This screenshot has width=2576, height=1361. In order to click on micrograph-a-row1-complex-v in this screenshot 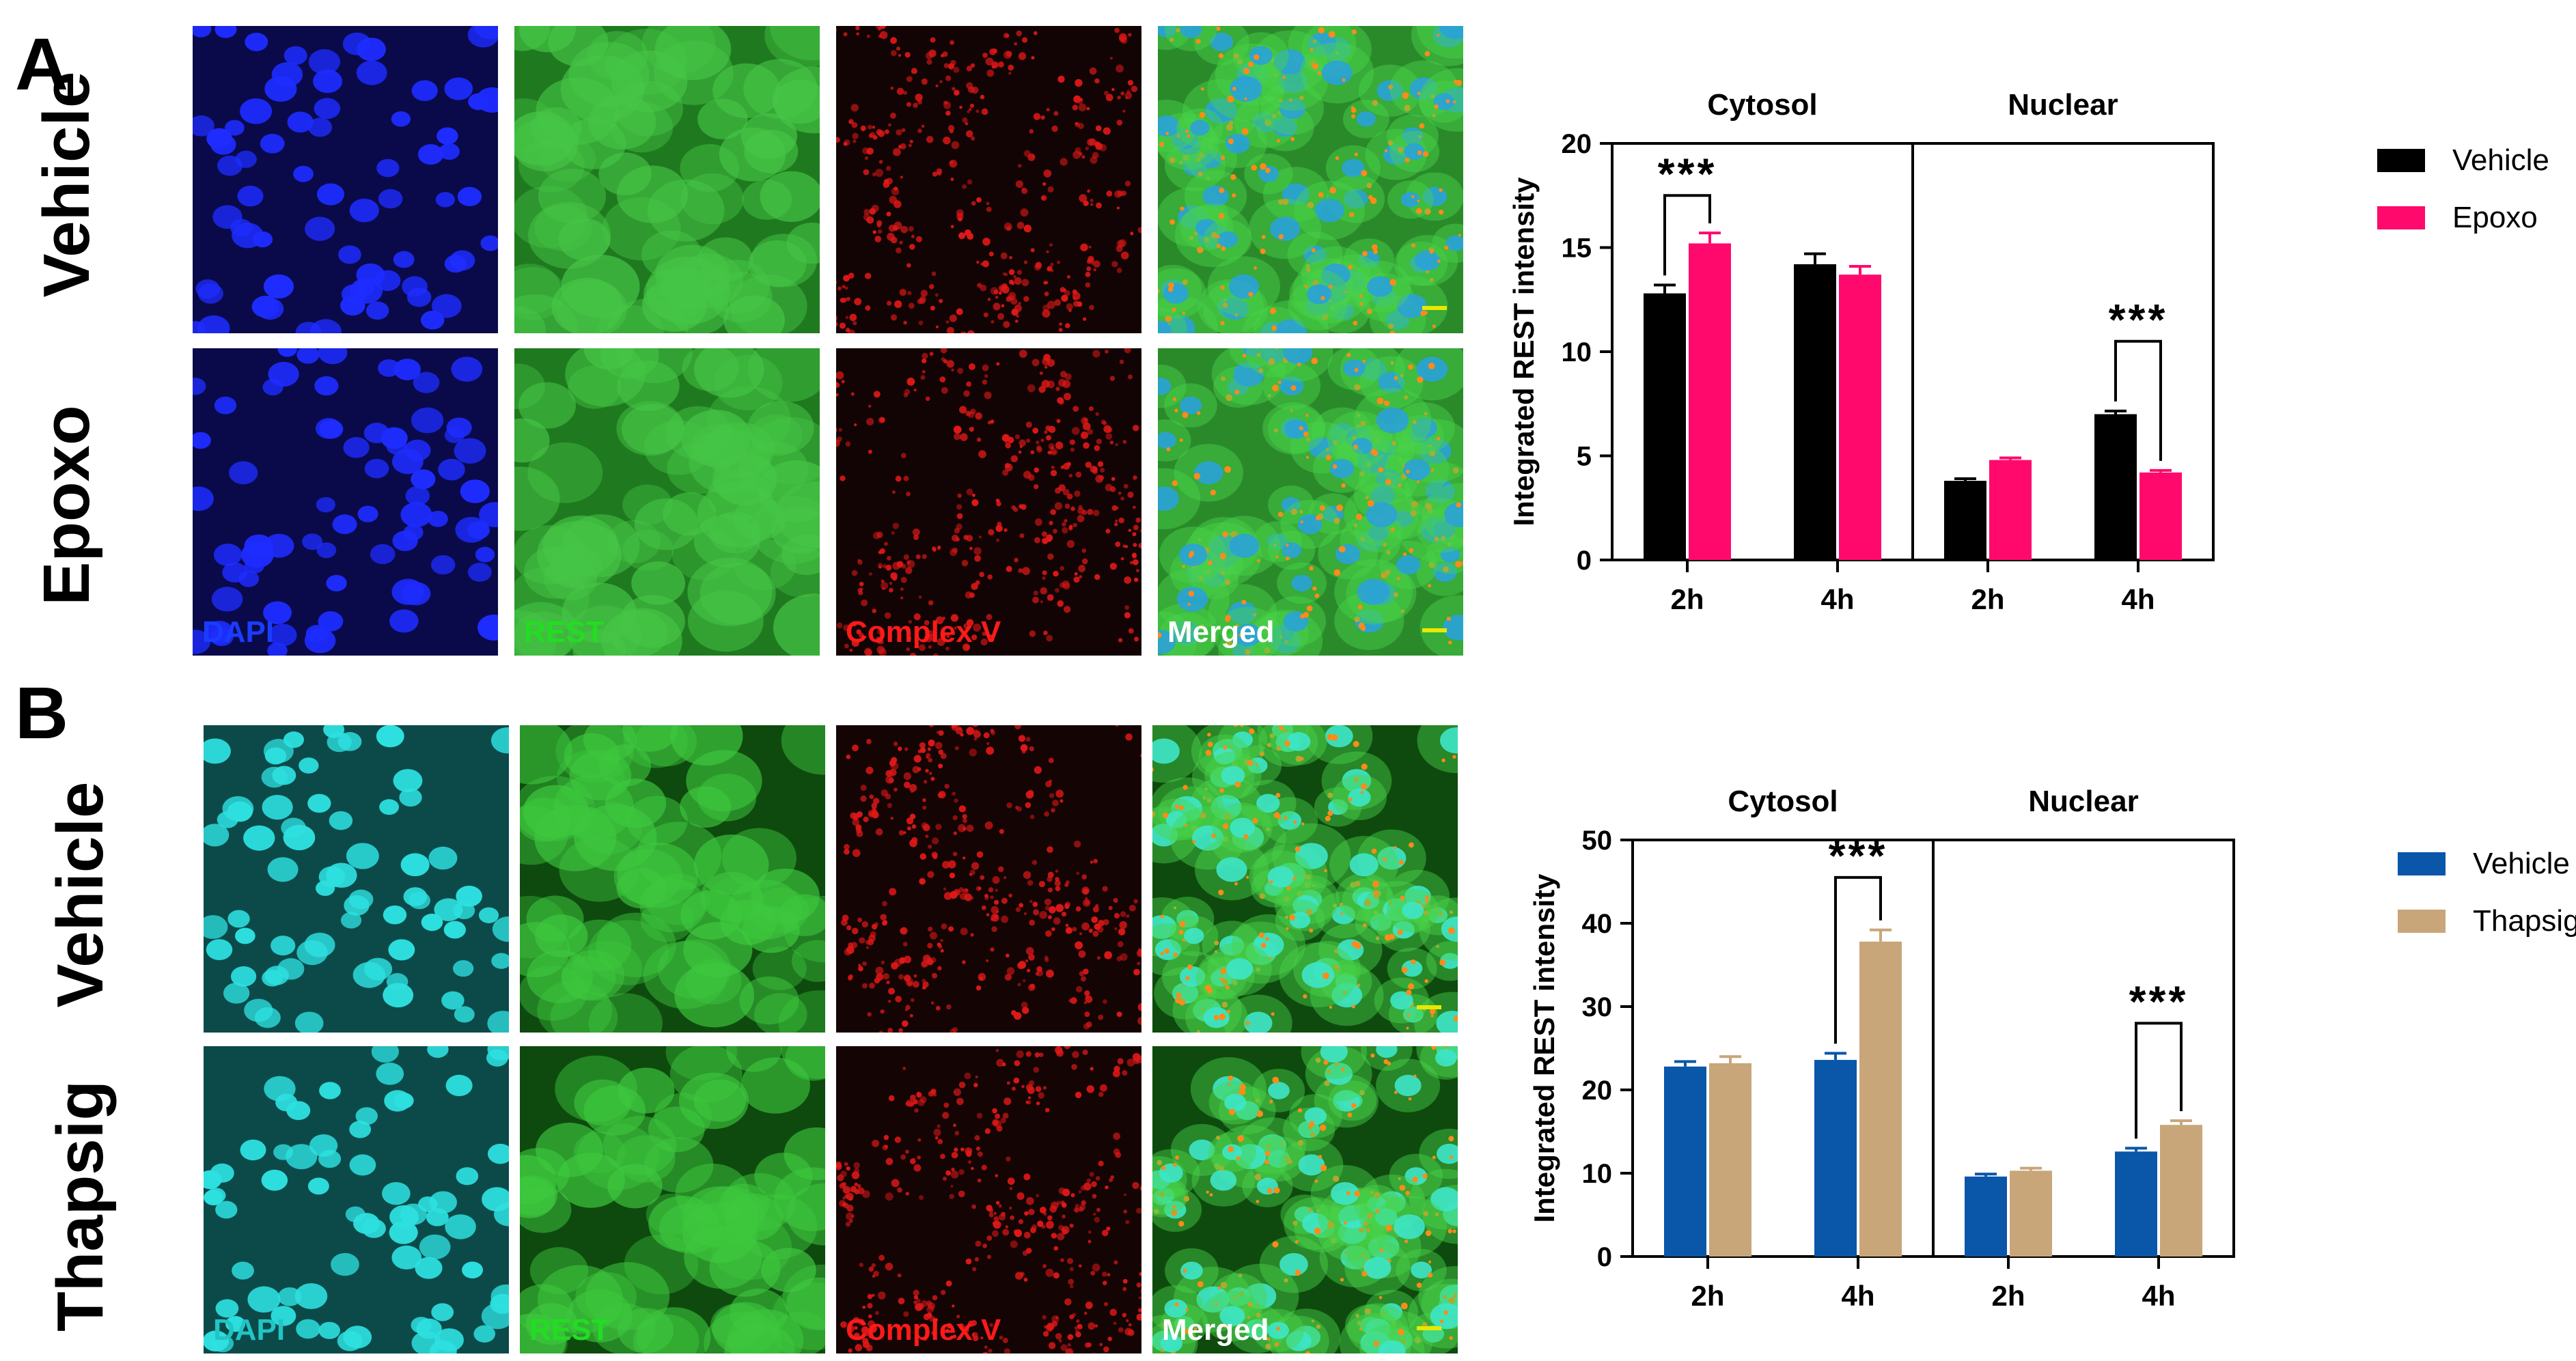, I will do `click(988, 179)`.